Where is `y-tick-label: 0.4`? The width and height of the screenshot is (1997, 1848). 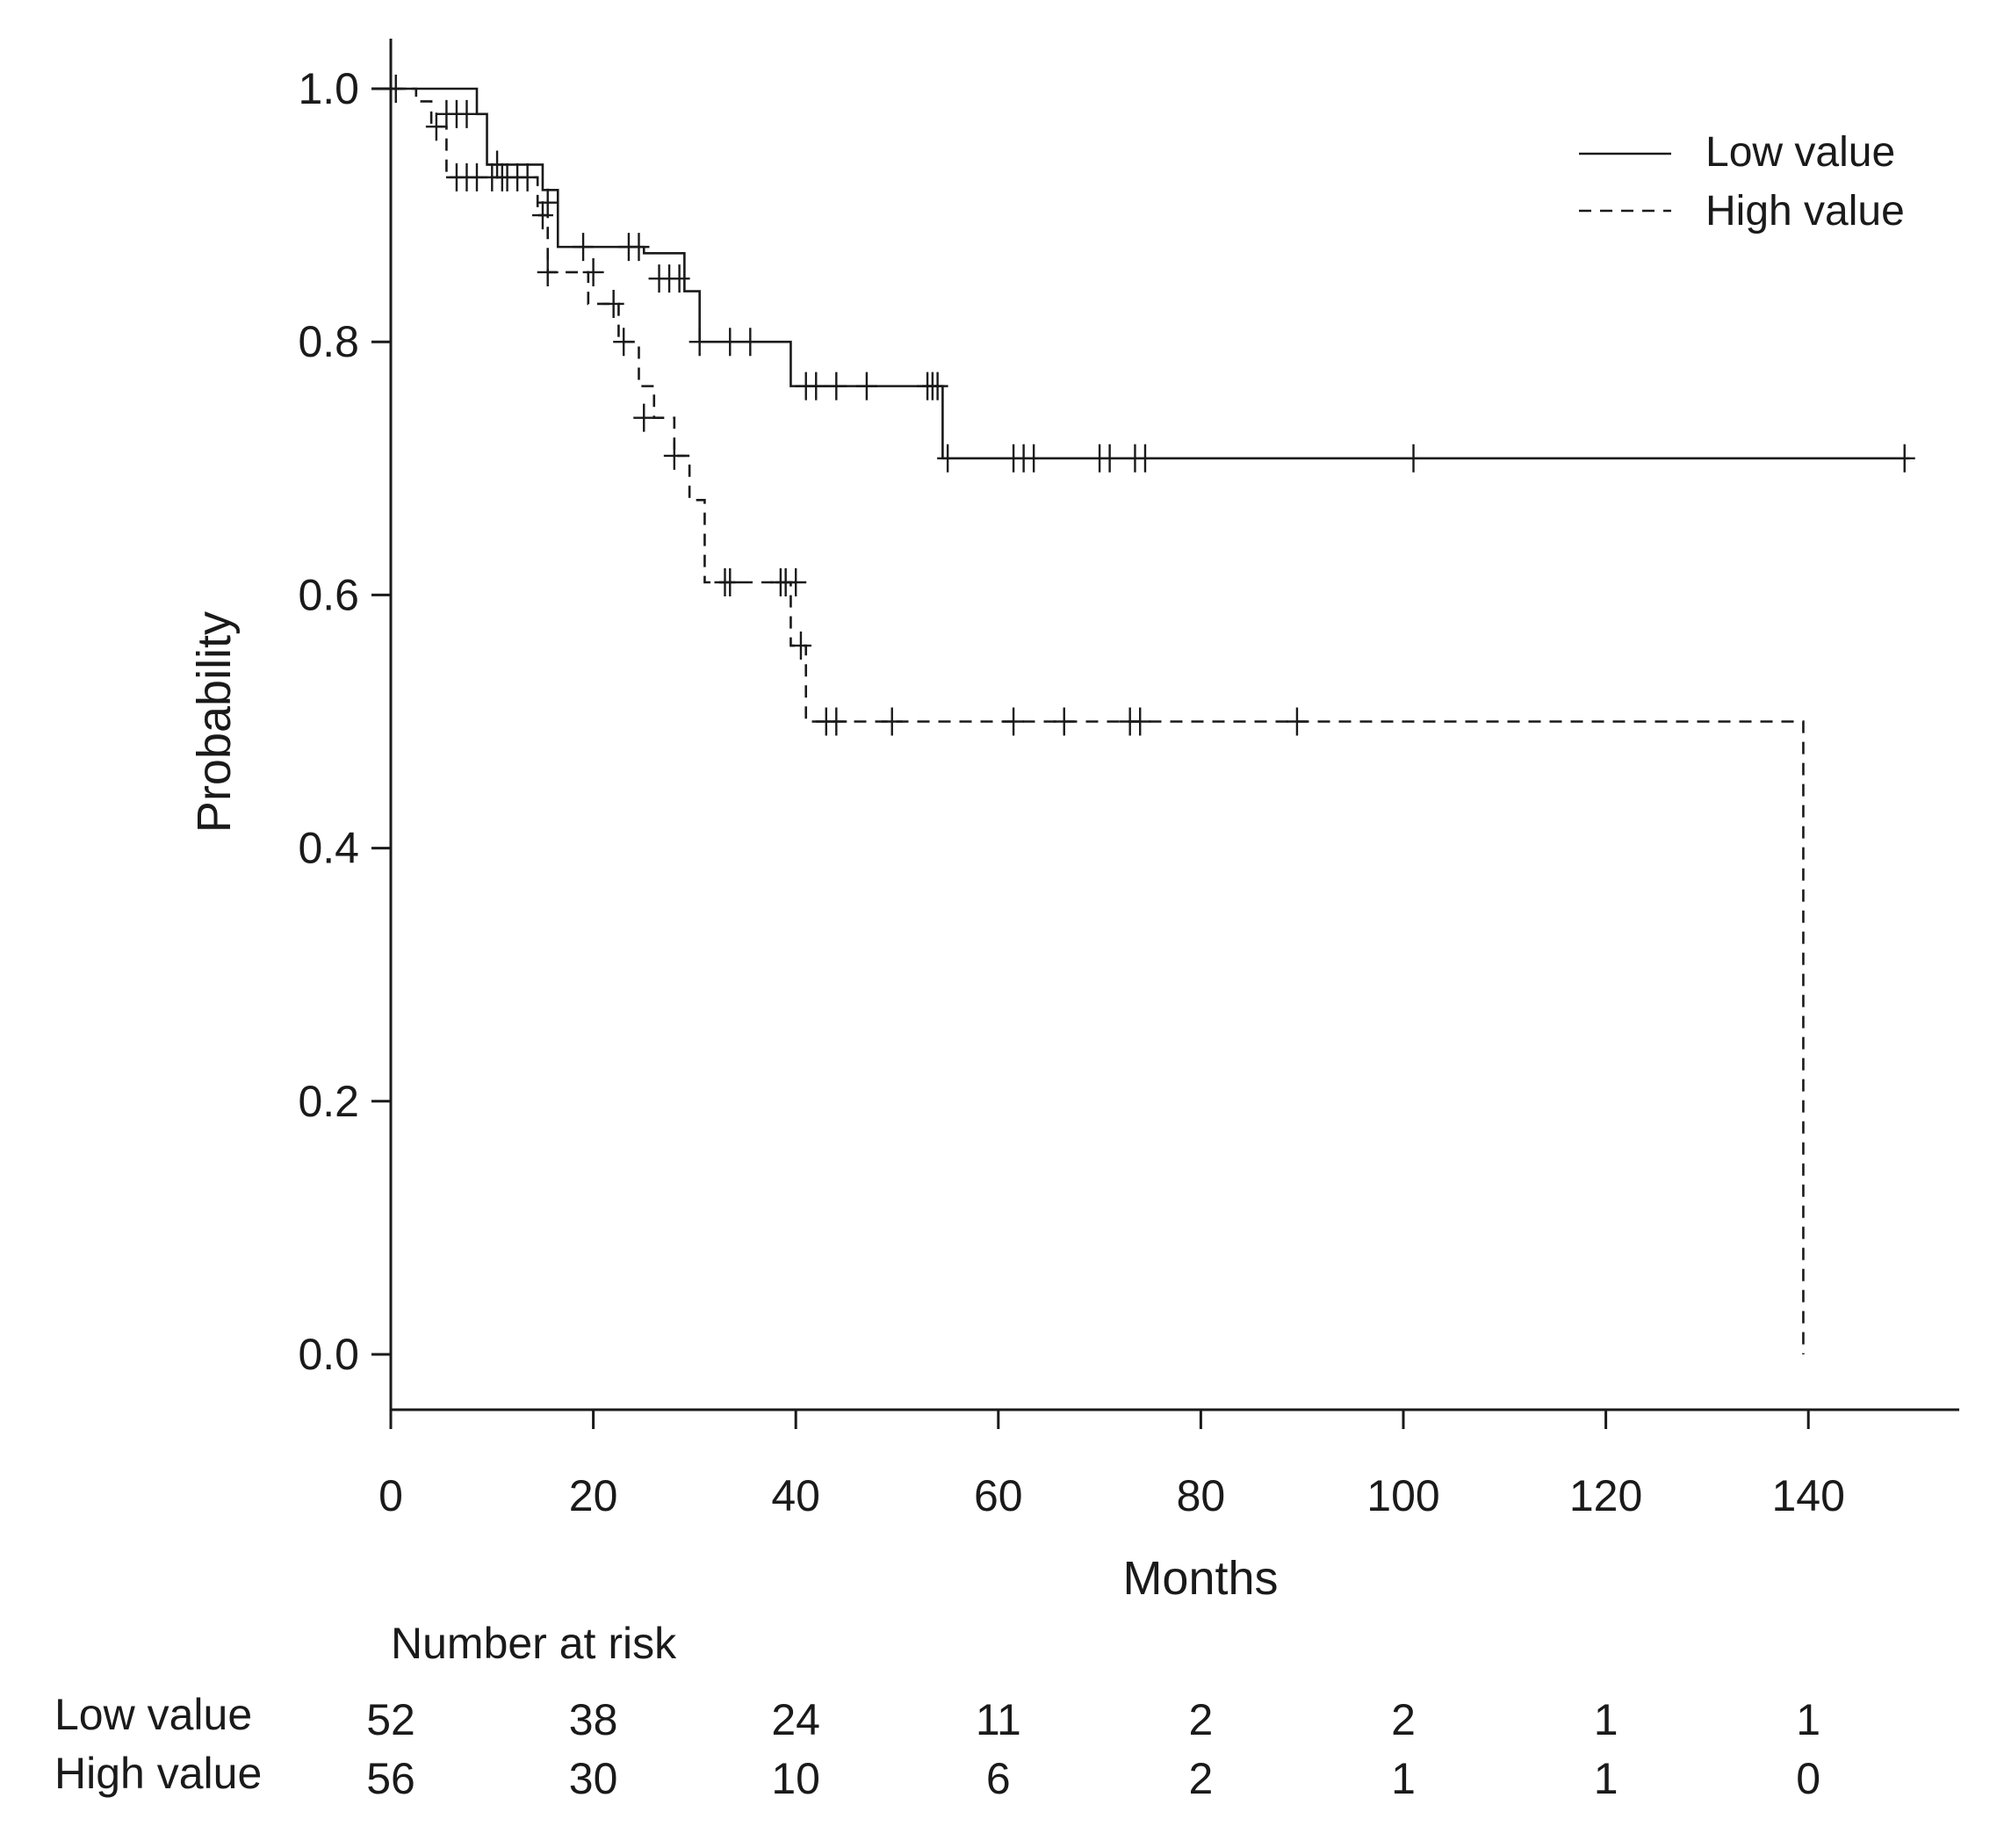
y-tick-label: 0.4 is located at coordinates (329, 848).